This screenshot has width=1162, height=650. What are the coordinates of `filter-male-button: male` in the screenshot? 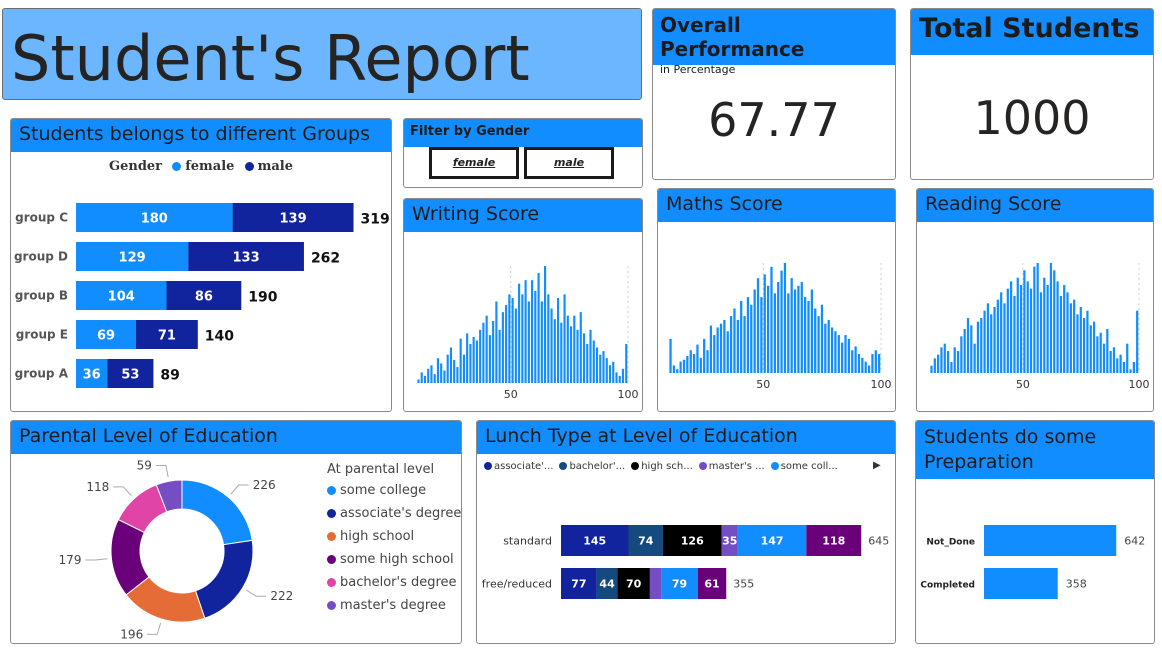 It's located at (569, 163).